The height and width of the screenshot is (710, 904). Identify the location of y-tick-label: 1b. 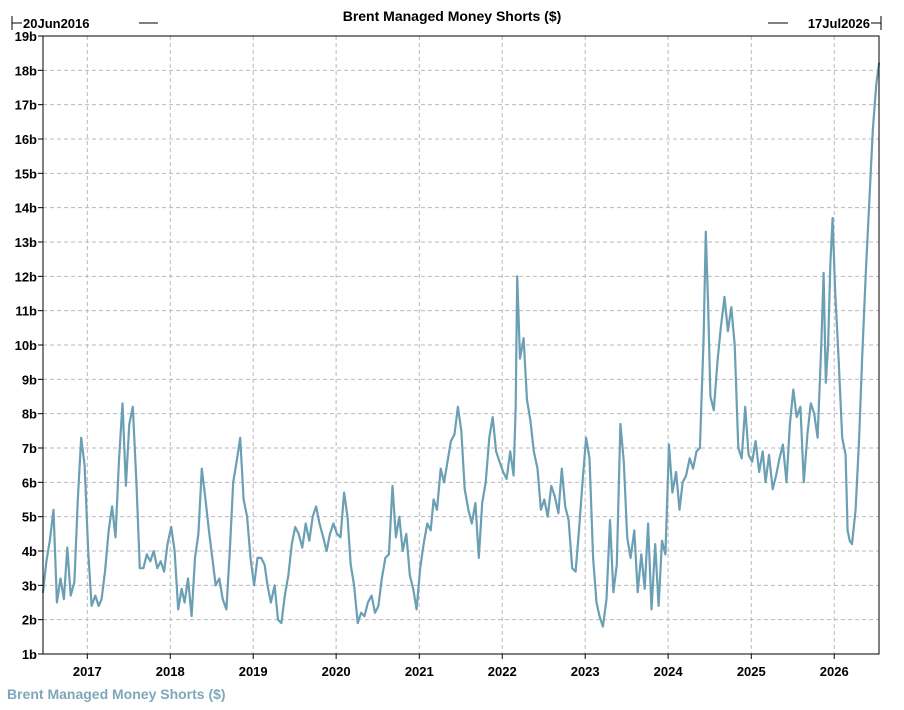
(29, 654).